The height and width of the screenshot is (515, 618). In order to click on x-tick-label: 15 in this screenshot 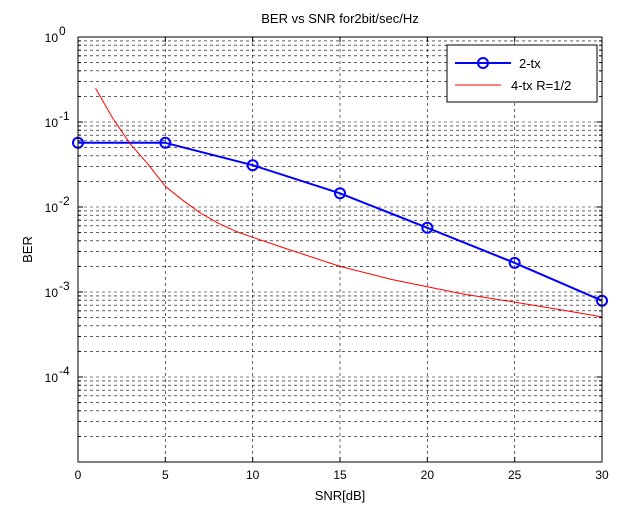, I will do `click(340, 475)`.